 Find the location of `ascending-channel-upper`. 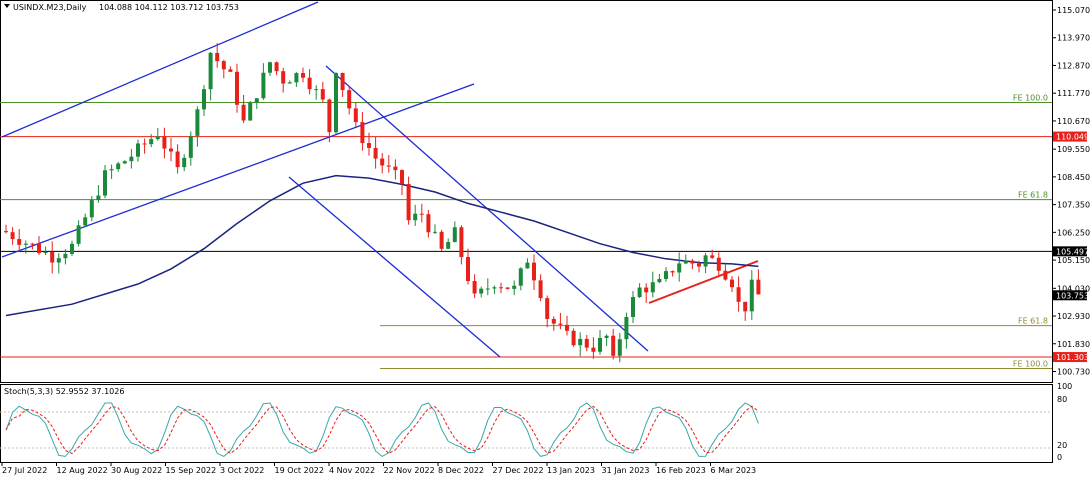

ascending-channel-upper is located at coordinates (160, 69).